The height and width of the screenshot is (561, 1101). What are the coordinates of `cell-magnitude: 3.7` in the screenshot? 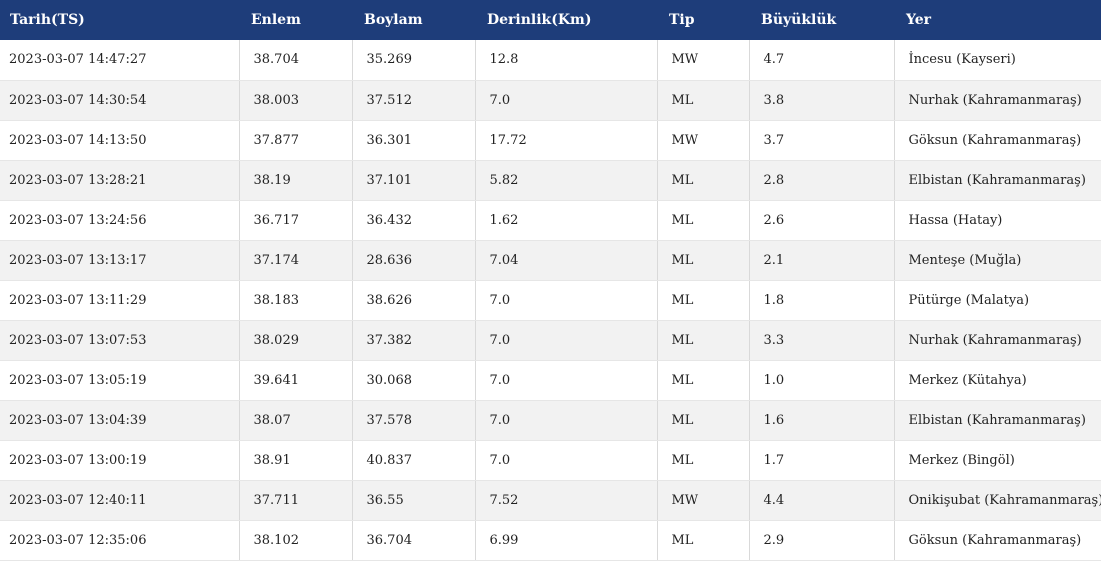 It's located at (821, 140).